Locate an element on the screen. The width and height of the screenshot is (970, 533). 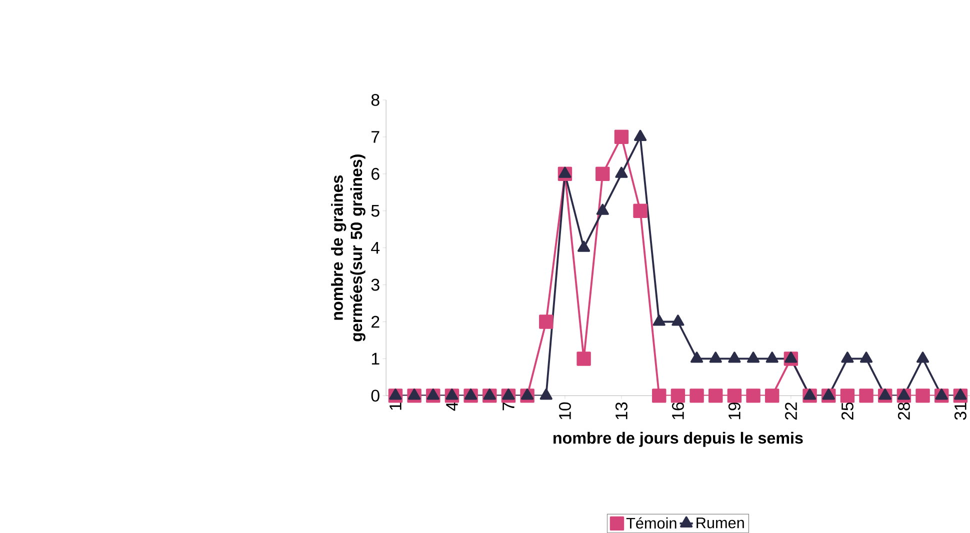
x-tick-label: 7 is located at coordinates (508, 406).